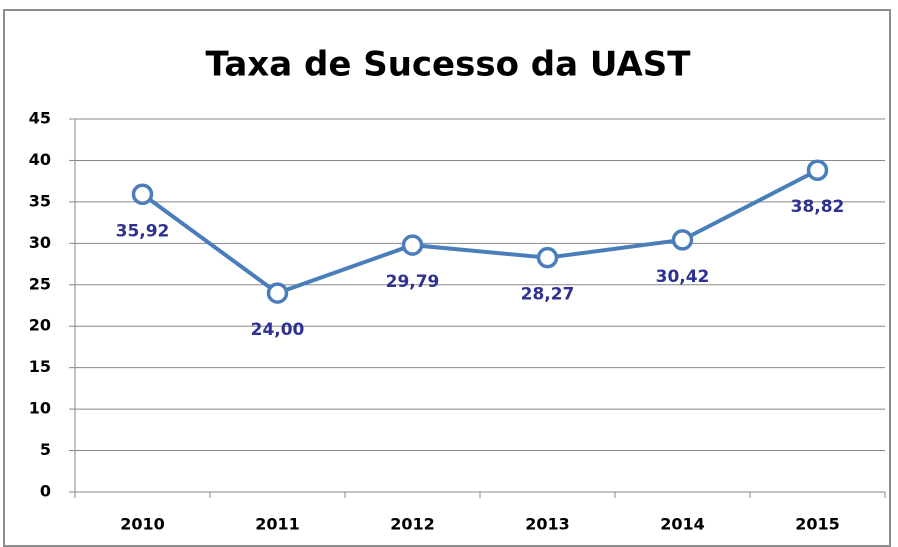 The width and height of the screenshot is (898, 547). Describe the element at coordinates (818, 207) in the screenshot. I see `data-label: 38,82` at that location.